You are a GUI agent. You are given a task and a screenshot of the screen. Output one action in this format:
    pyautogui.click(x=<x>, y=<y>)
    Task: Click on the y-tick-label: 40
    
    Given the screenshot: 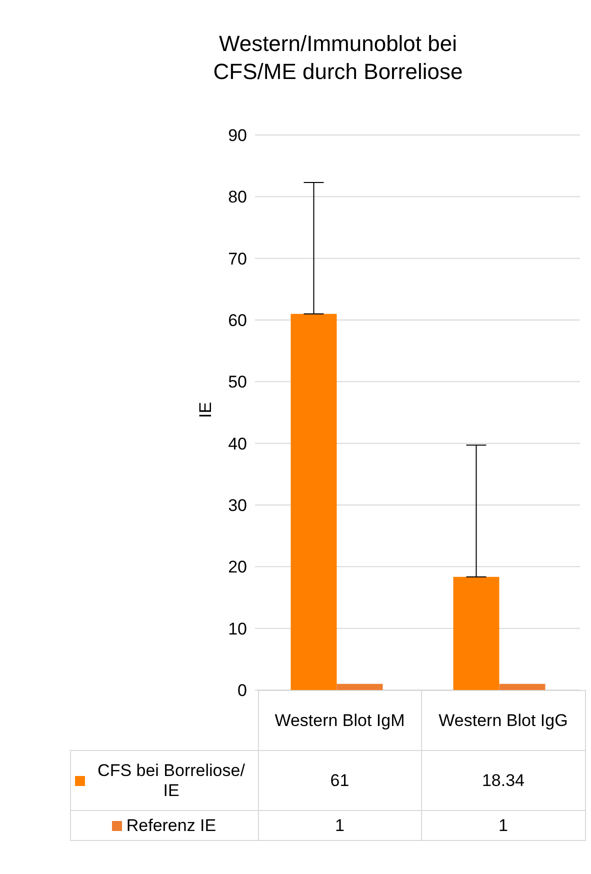 What is the action you would take?
    pyautogui.click(x=237, y=444)
    